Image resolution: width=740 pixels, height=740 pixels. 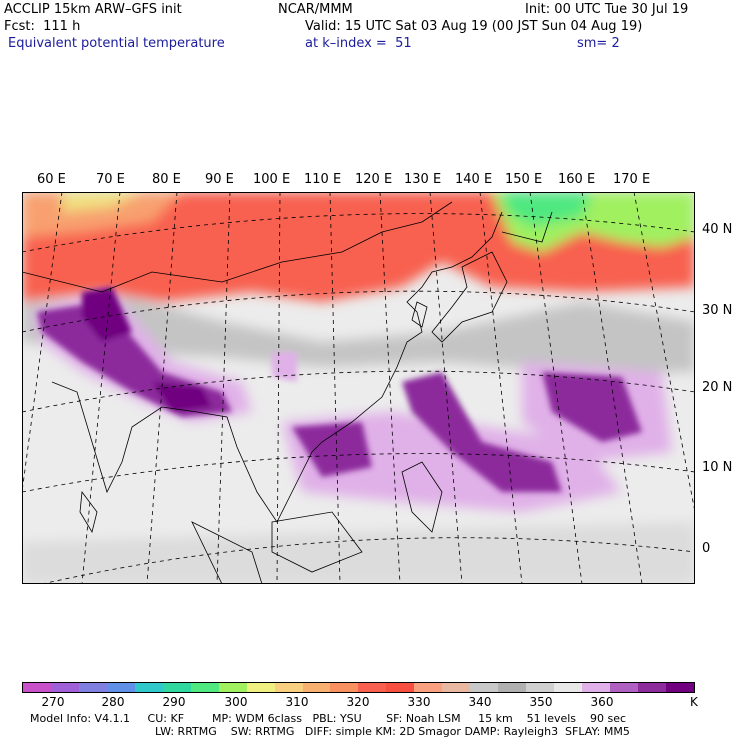 I want to click on lon-label: 70 E, so click(x=110, y=179).